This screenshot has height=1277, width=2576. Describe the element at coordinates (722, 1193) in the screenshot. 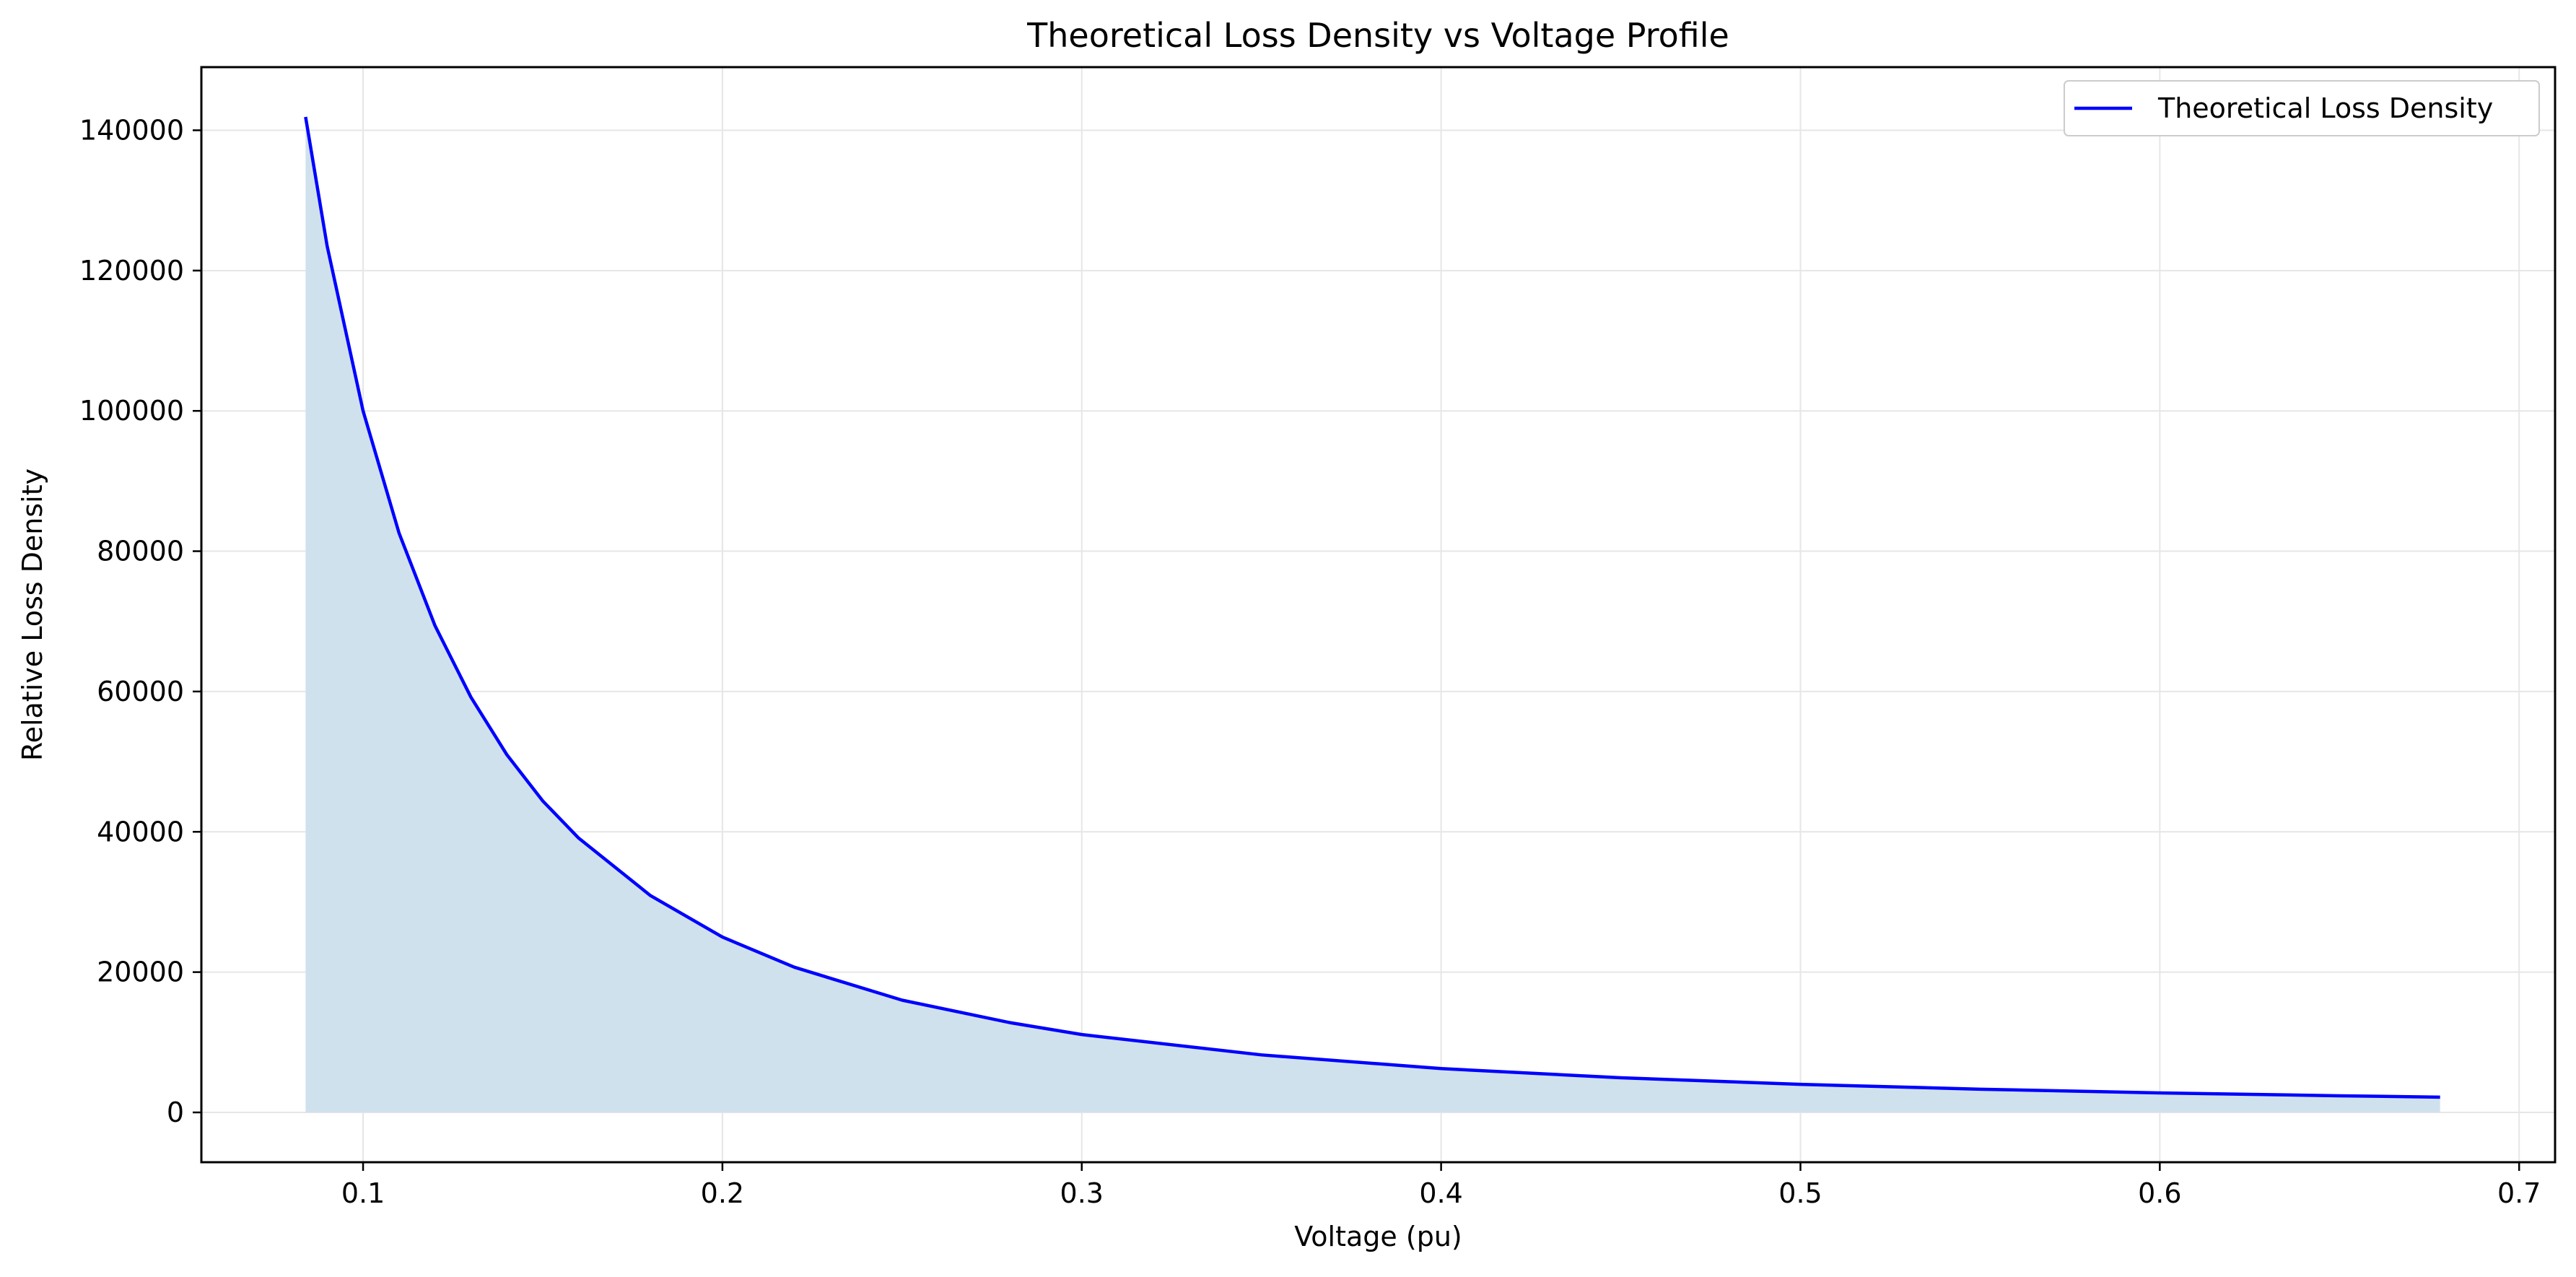

I see `x-tick-label: 0.2` at that location.